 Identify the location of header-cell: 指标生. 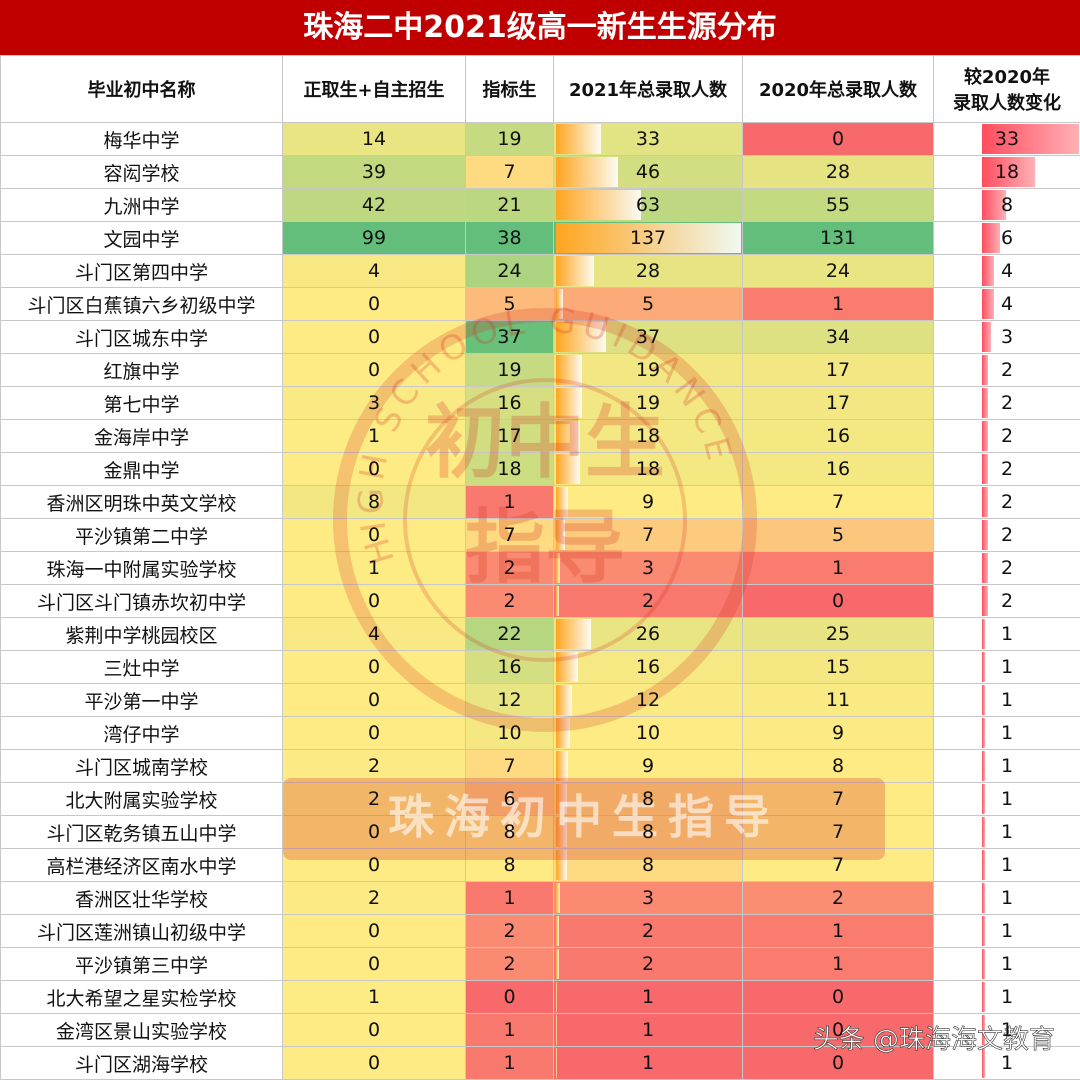
(510, 89).